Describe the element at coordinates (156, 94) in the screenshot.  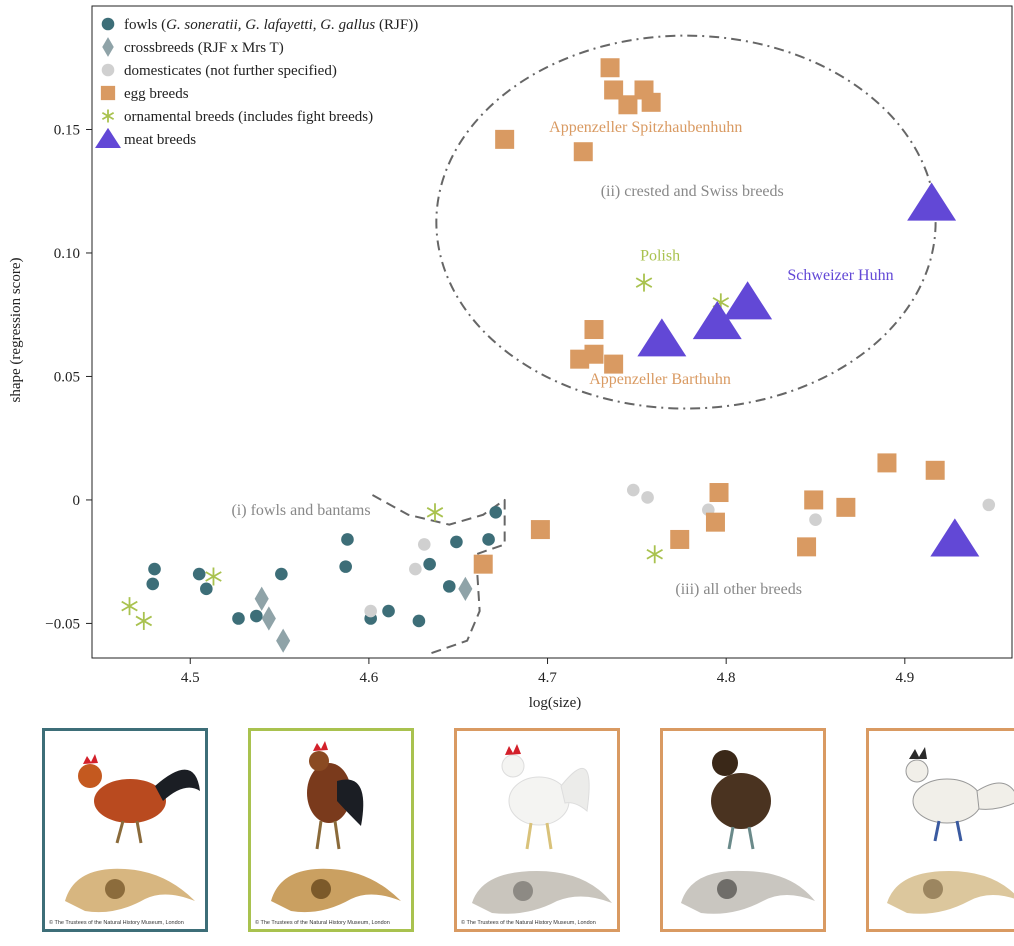
I see `legend-label-egg: egg breeds` at that location.